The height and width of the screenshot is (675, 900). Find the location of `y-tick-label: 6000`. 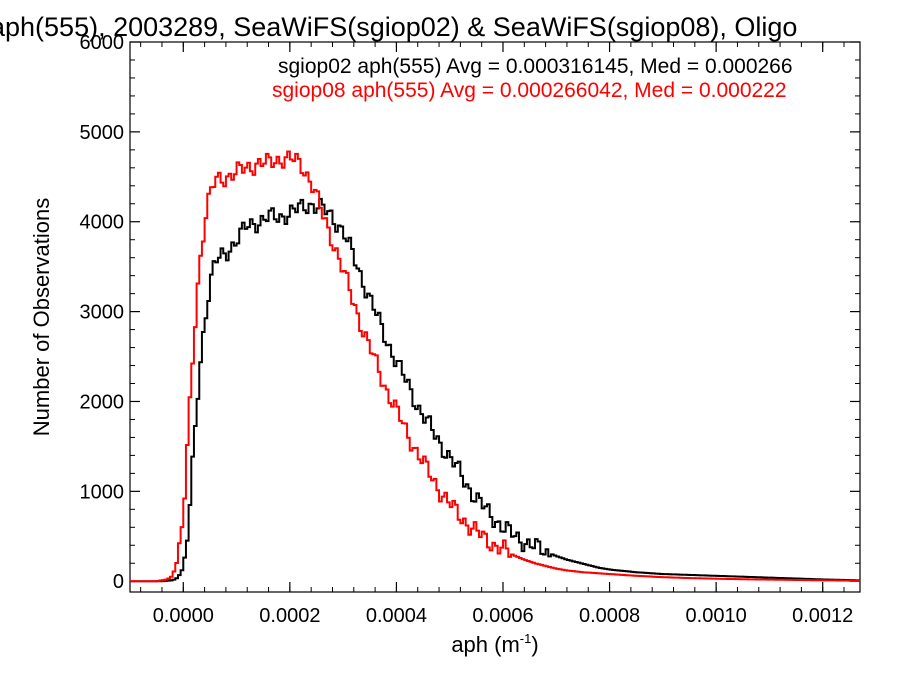

y-tick-label: 6000 is located at coordinates (102, 43).